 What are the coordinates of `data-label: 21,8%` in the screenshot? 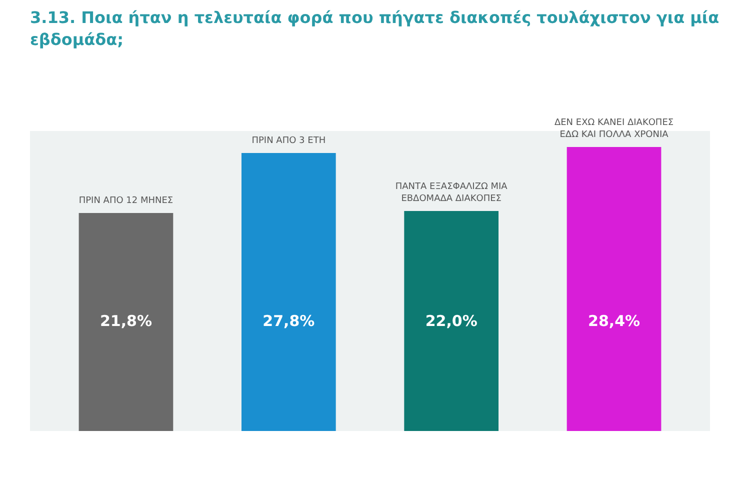 It's located at (126, 321).